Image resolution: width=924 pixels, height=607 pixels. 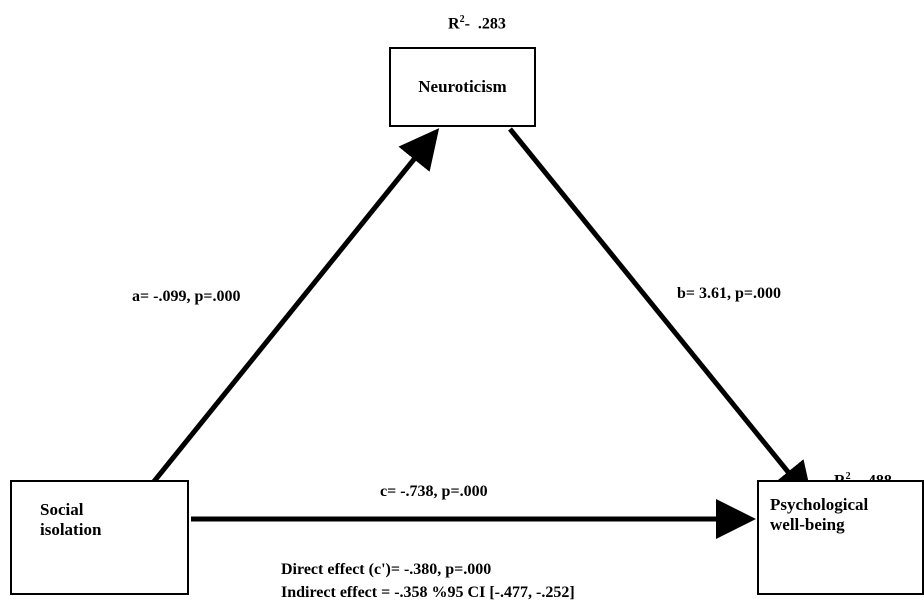 I want to click on social-isolation-line1: Social, so click(x=62, y=509).